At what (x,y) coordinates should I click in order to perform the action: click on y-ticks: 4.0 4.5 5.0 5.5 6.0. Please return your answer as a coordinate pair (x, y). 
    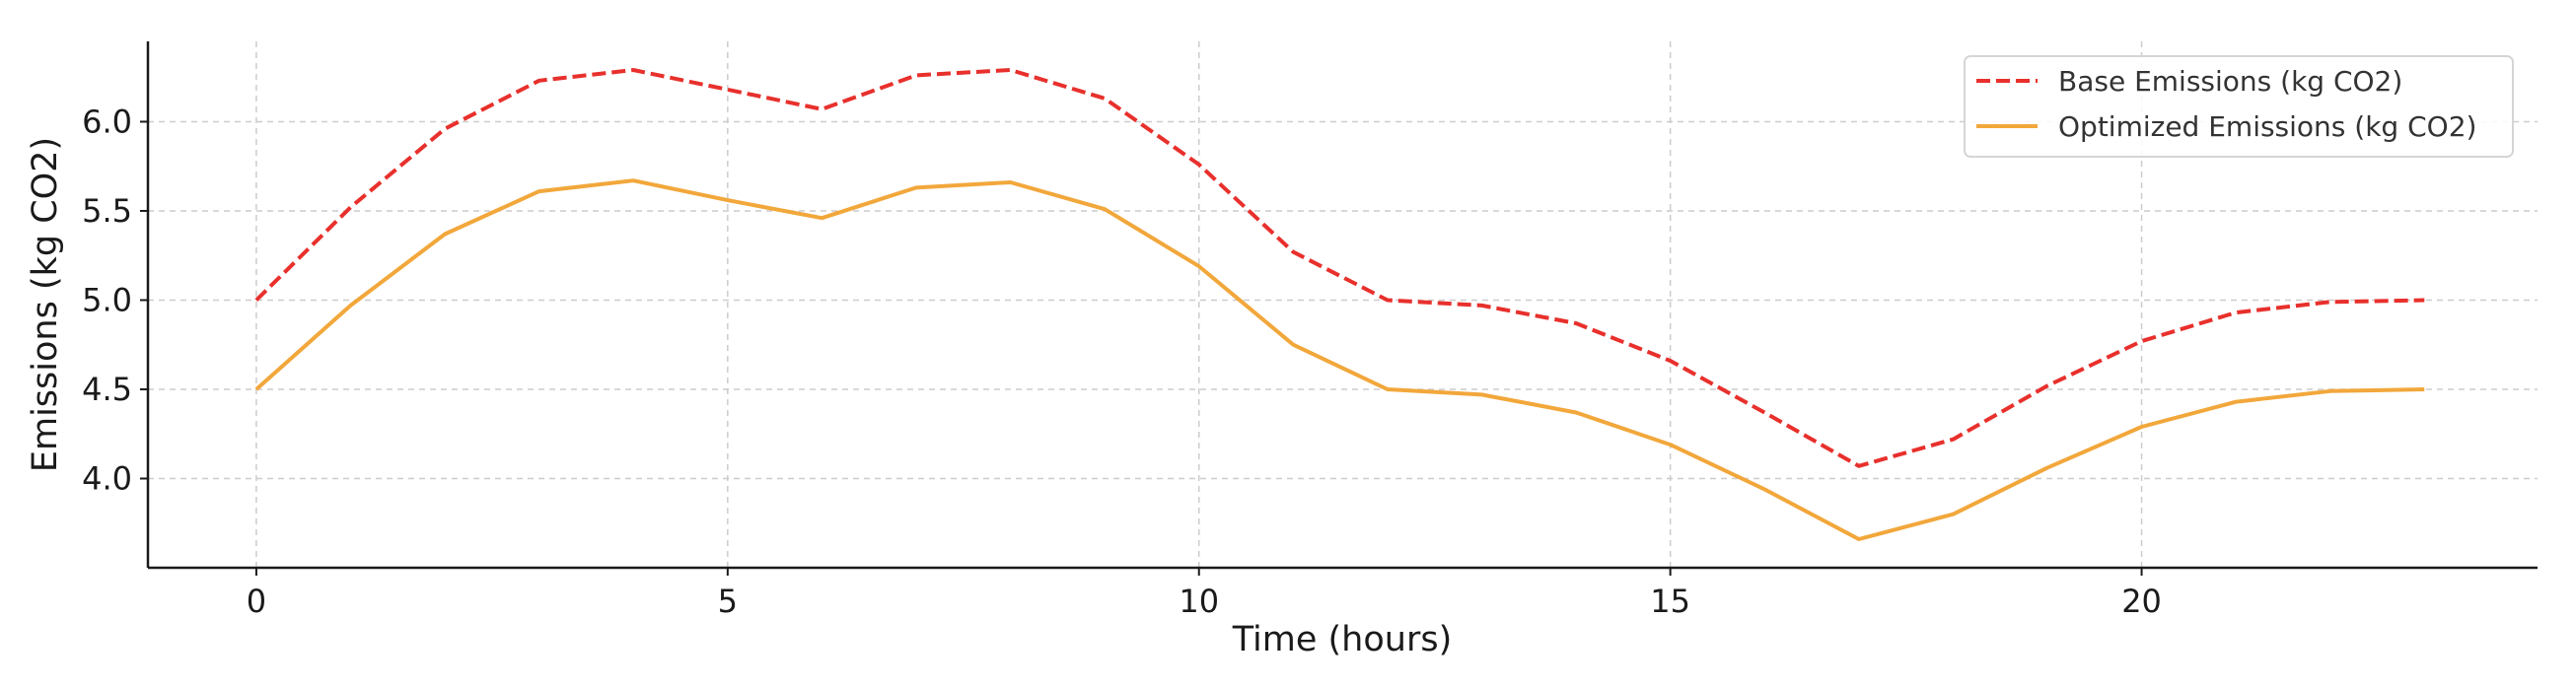
    Looking at the image, I should click on (115, 300).